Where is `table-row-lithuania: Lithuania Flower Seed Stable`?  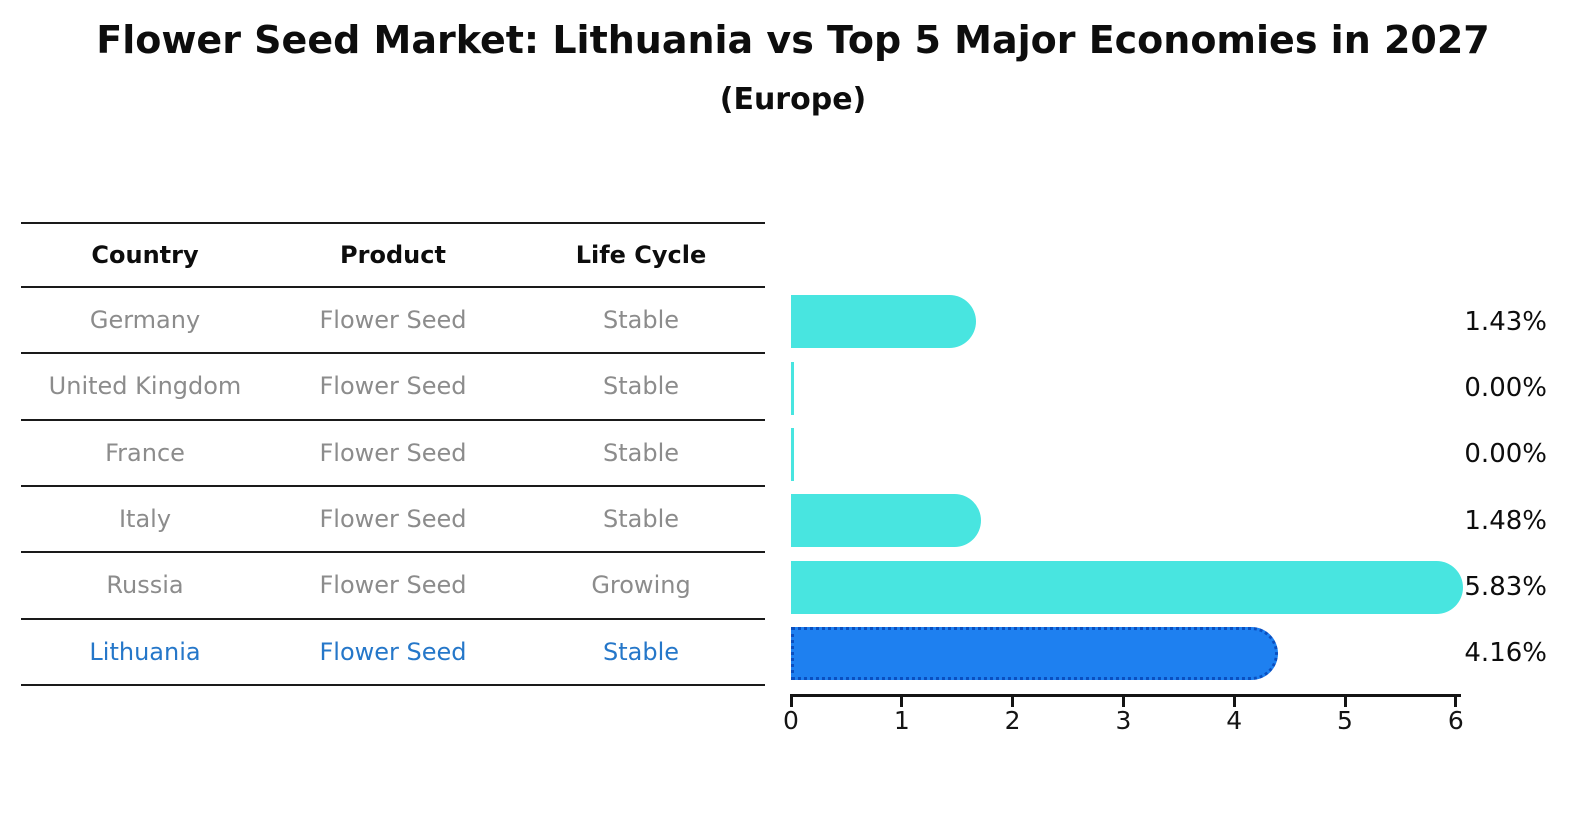 table-row-lithuania: Lithuania Flower Seed Stable is located at coordinates (393, 653).